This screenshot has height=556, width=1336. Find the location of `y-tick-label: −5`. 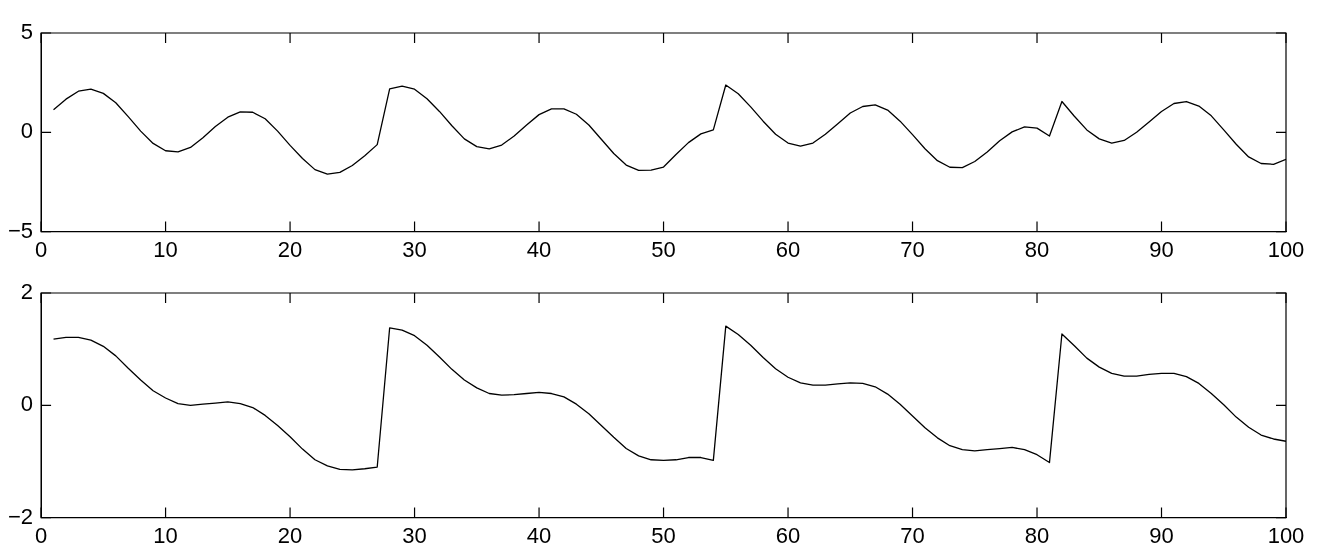

y-tick-label: −5 is located at coordinates (20, 230).